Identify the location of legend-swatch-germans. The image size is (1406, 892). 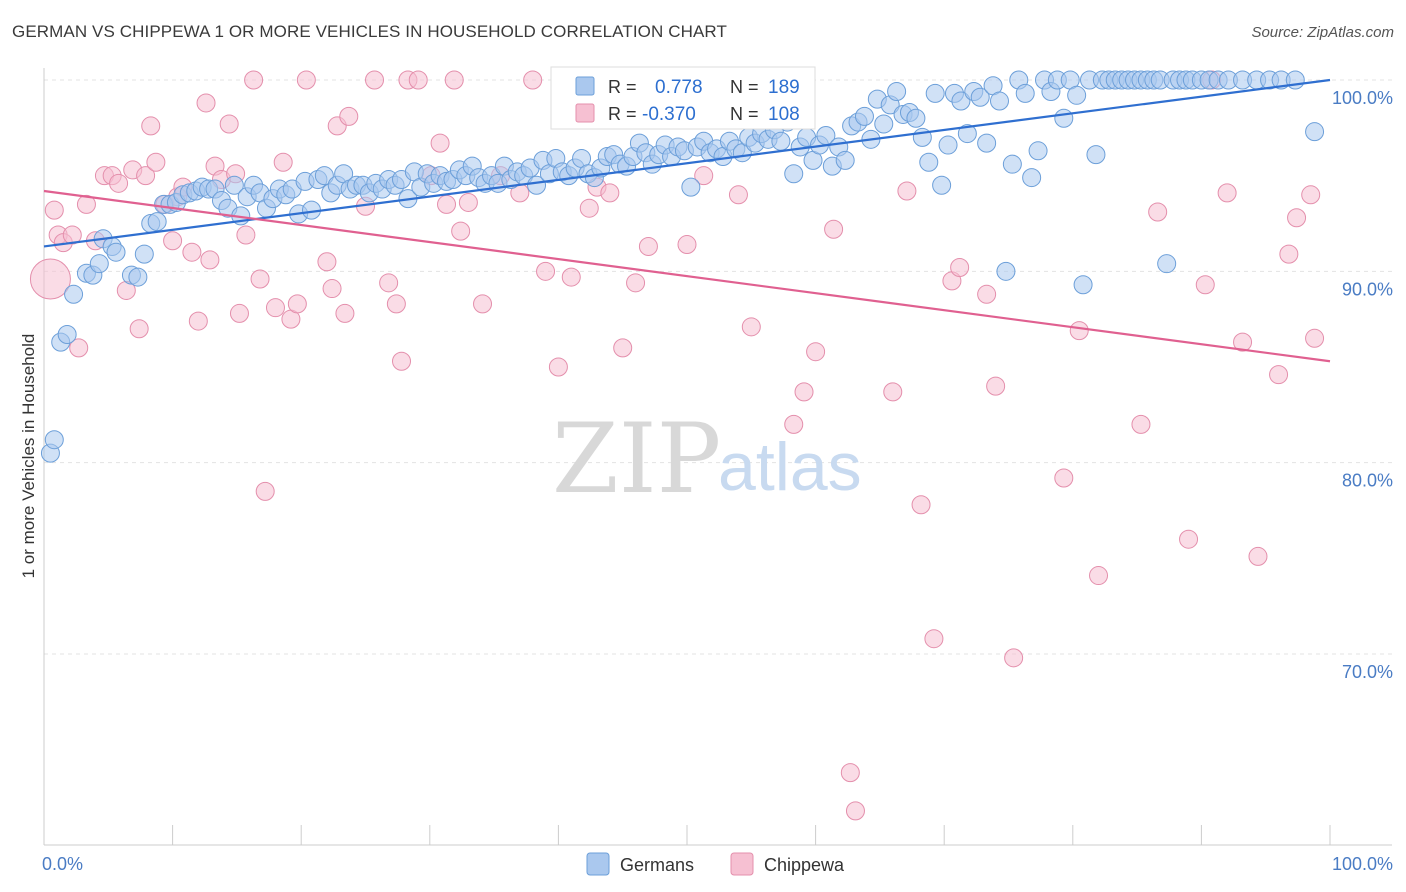
(585, 86).